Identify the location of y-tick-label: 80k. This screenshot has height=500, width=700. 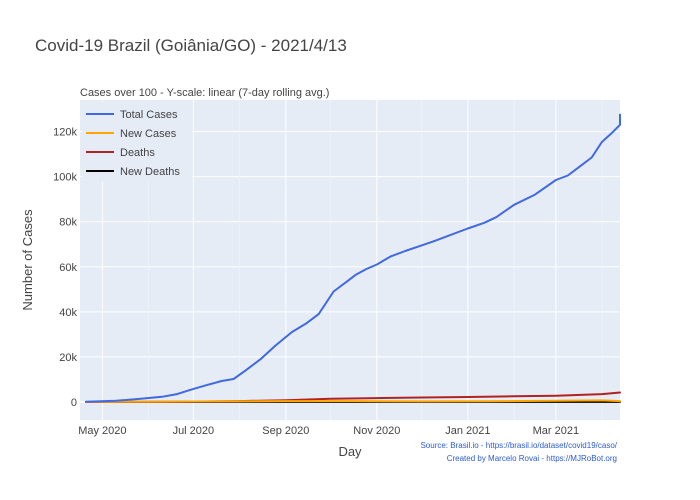
(68, 223).